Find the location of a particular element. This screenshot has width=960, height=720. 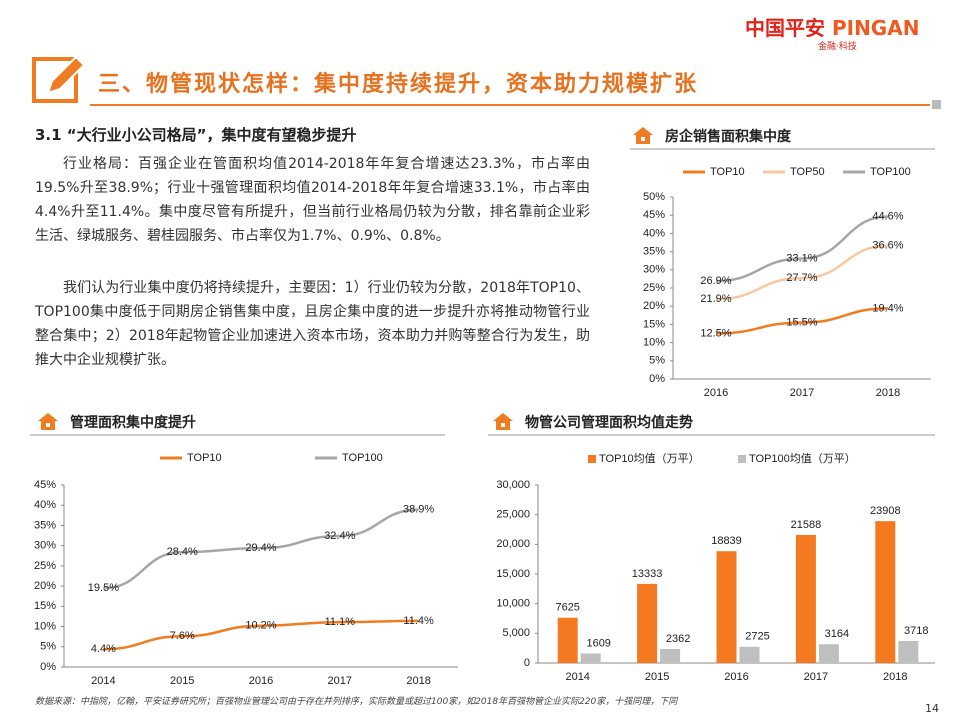

data-label: 15.5% is located at coordinates (801, 322).